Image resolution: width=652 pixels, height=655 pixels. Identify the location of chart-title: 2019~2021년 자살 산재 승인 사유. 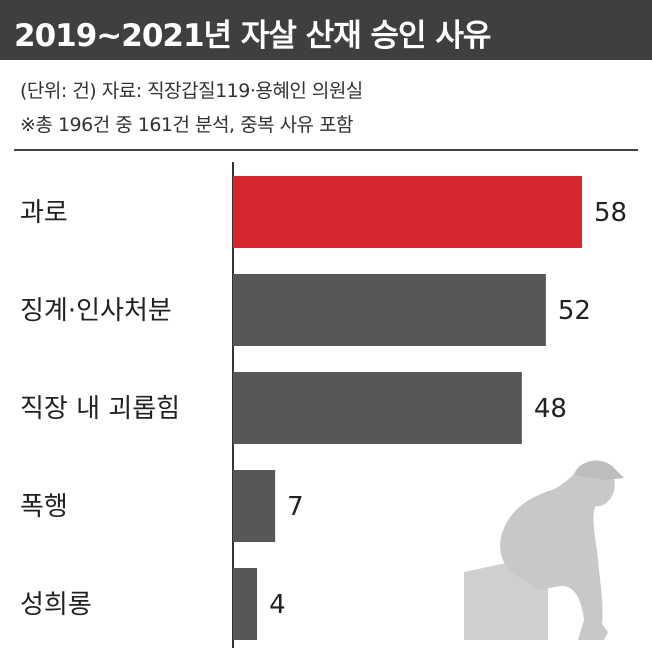
(252, 36).